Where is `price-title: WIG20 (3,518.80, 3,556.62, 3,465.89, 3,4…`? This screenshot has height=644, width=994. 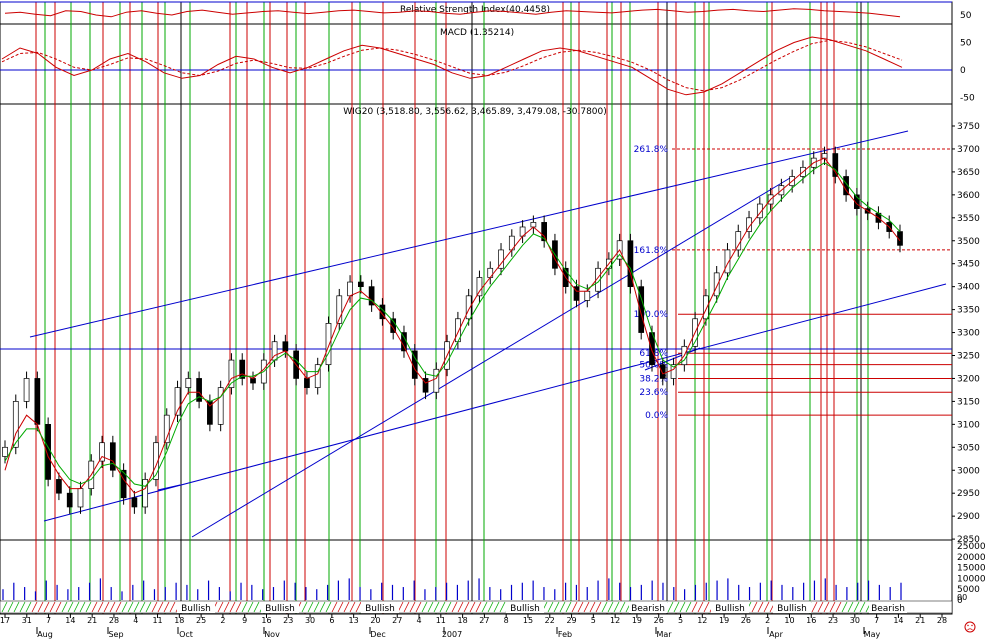 price-title: WIG20 (3,518.80, 3,556.62, 3,465.89, 3,4… is located at coordinates (475, 112).